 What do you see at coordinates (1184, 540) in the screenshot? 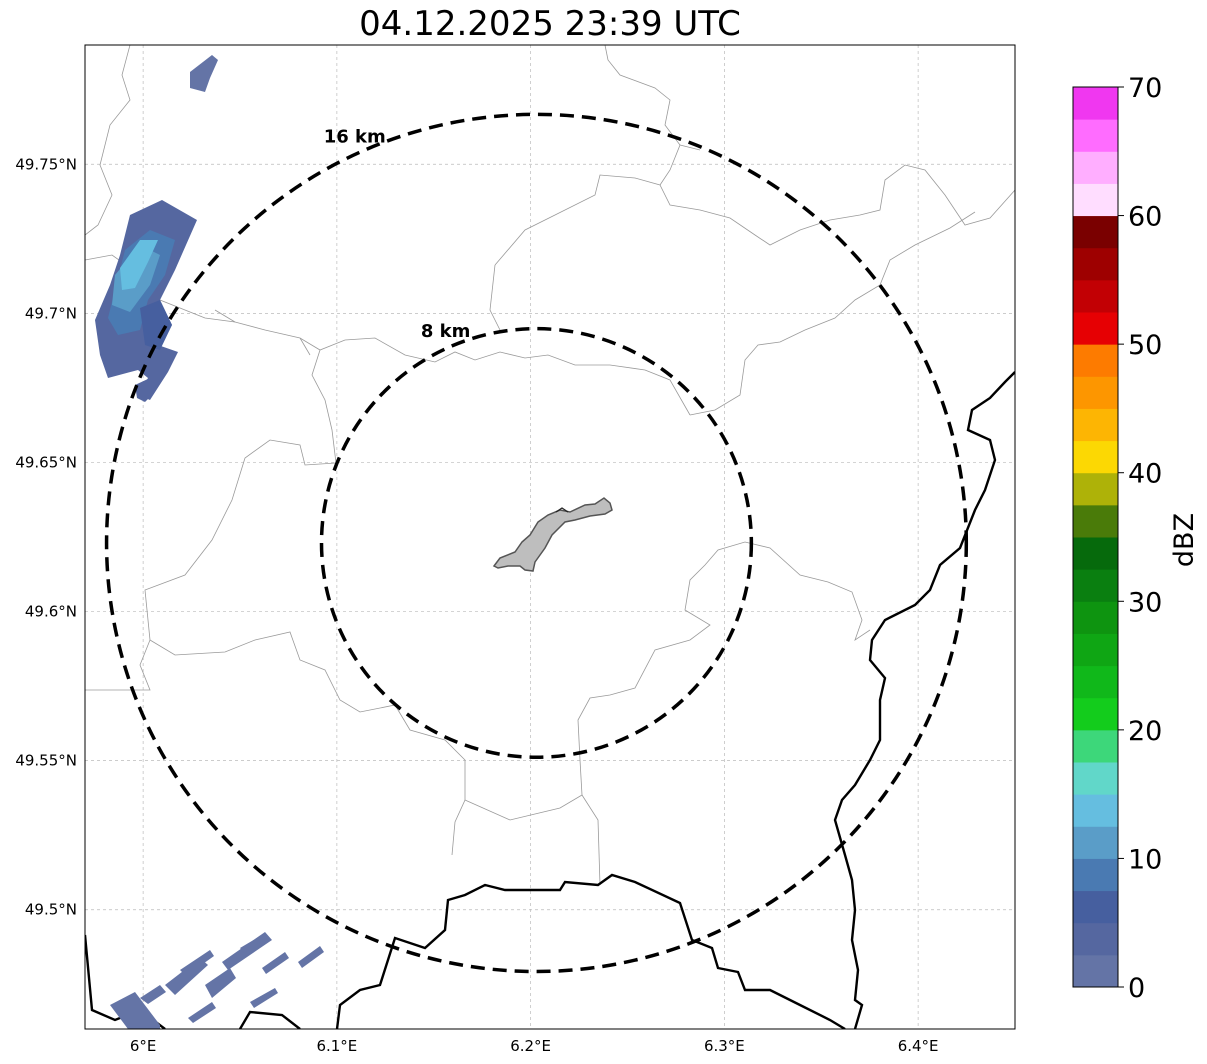
I see `colorbar-label: dBZ` at bounding box center [1184, 540].